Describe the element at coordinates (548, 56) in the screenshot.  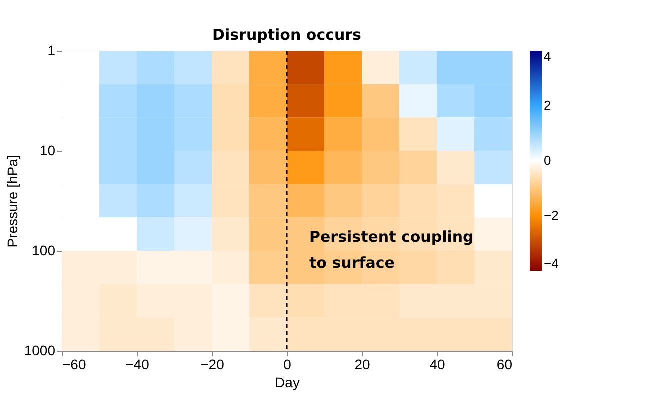
I see `color-bar-label: 4` at that location.